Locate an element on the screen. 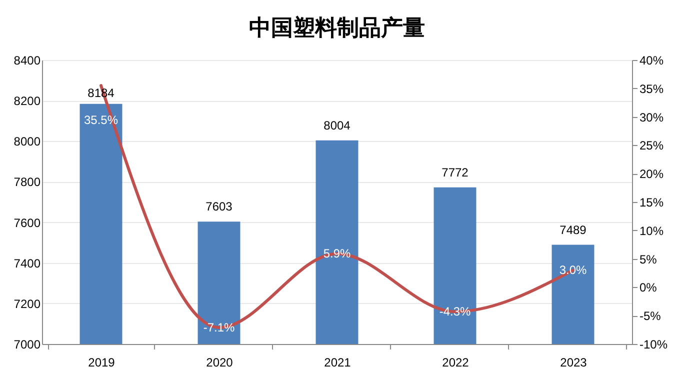  y2-tick-label: -10% is located at coordinates (654, 345).